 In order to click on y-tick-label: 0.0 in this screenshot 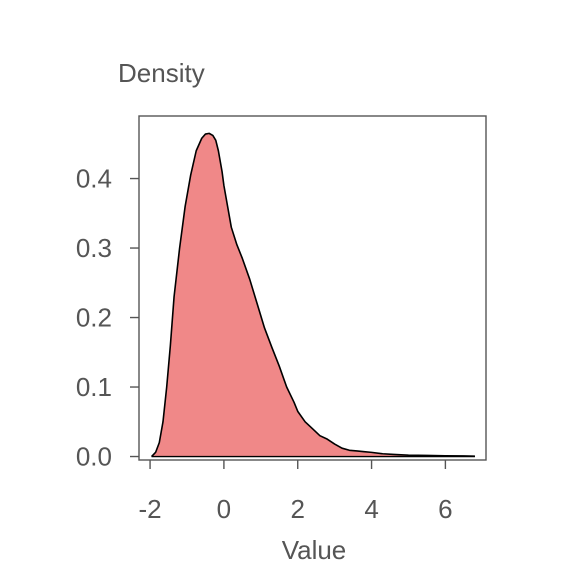, I will do `click(94, 457)`.